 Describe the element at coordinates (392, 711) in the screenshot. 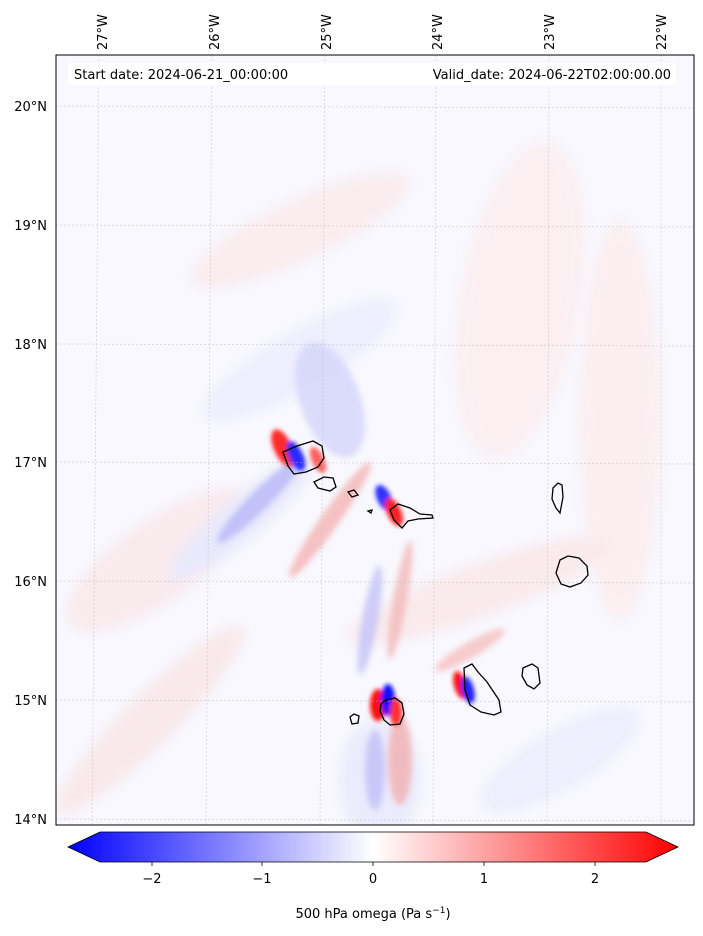

I see `fogo-island` at that location.